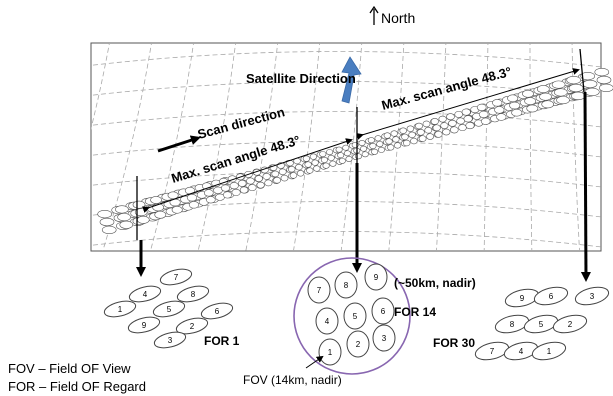  I want to click on north-indicator: North, so click(392, 15).